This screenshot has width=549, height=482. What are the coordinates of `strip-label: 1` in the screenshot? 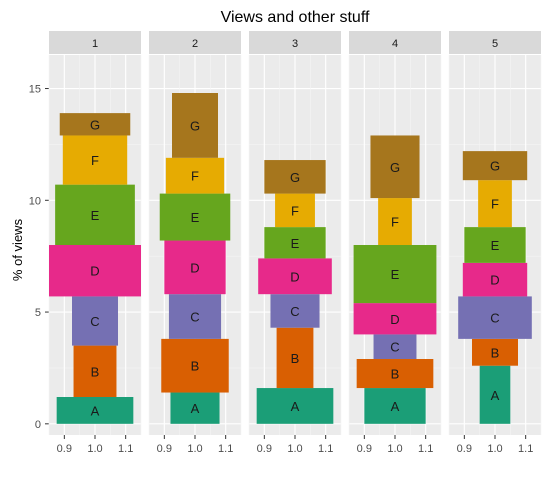 It's located at (95, 44).